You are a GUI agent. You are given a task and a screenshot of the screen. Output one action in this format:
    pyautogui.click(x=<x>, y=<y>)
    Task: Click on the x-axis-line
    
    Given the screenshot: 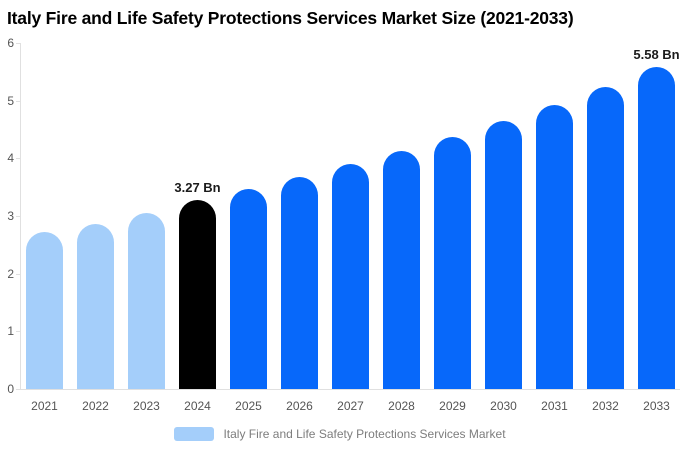 What is the action you would take?
    pyautogui.click(x=350, y=389)
    